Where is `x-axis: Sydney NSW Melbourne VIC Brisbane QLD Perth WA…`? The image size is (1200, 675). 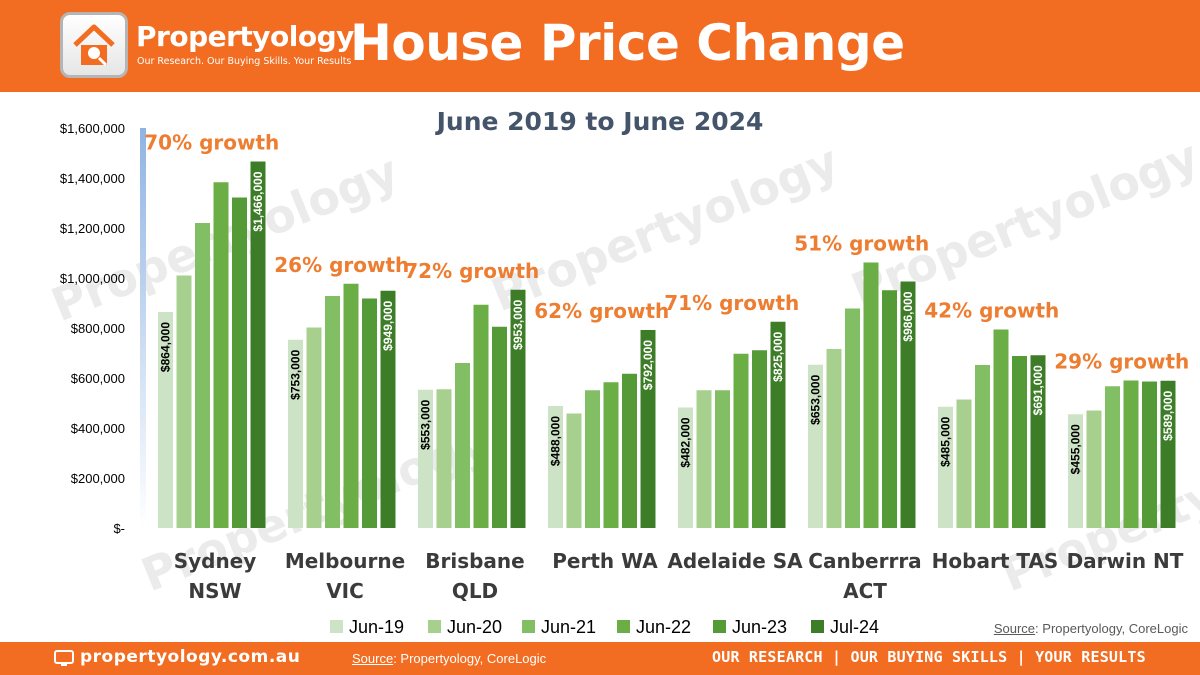 x-axis: Sydney NSW Melbourne VIC Brisbane QLD Perth WA… is located at coordinates (679, 576).